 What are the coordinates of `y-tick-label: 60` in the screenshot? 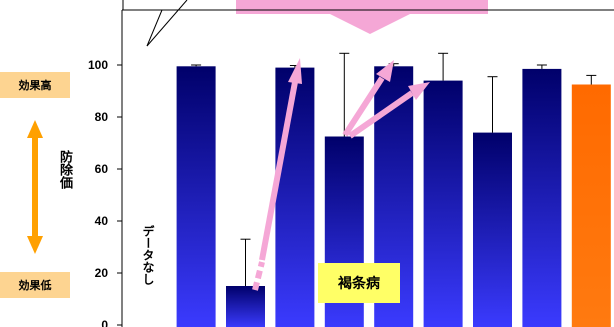 It's located at (102, 169).